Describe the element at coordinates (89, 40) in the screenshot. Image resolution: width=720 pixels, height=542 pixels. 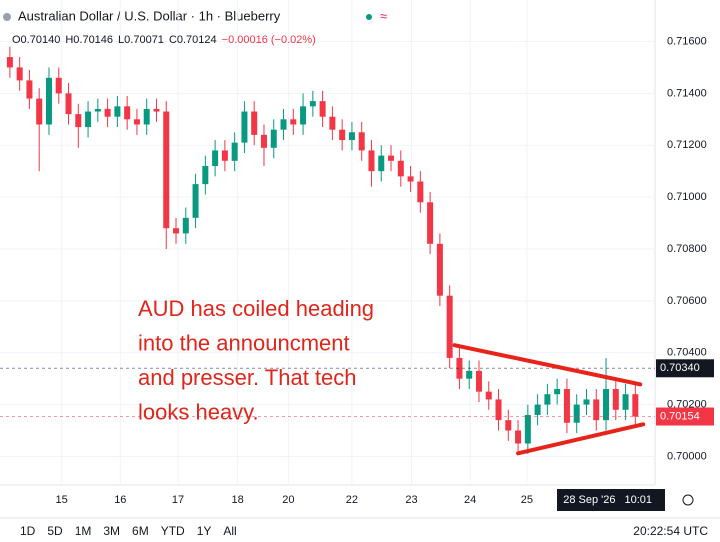
I see `ohlc-value: H0.70146` at that location.